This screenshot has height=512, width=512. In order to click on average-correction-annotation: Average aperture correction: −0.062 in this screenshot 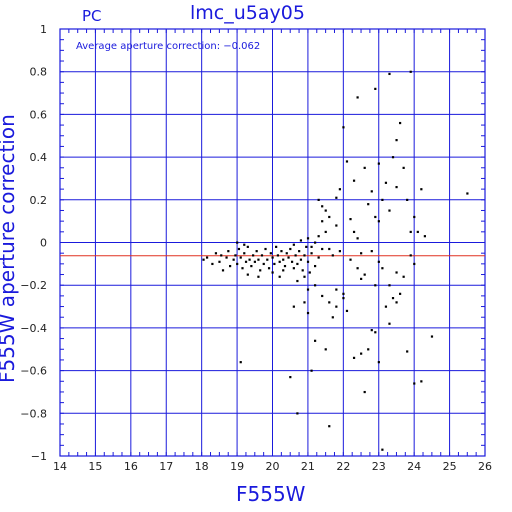, I will do `click(168, 46)`.